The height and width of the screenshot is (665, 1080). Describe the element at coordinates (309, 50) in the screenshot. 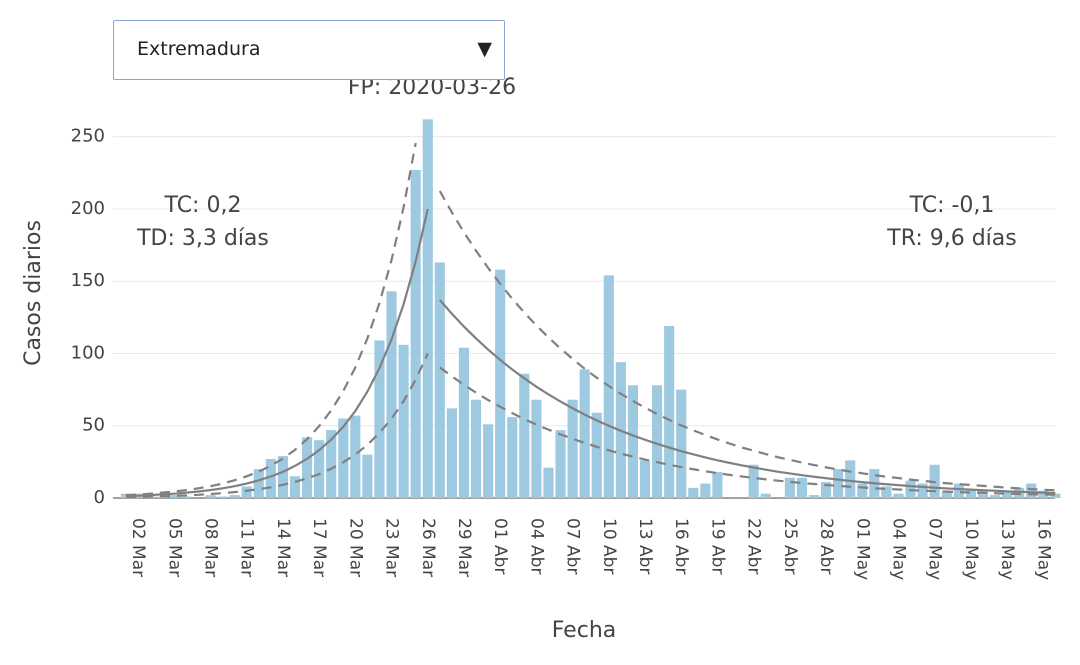

I see `region-dropdown: Extremadura ▼` at that location.